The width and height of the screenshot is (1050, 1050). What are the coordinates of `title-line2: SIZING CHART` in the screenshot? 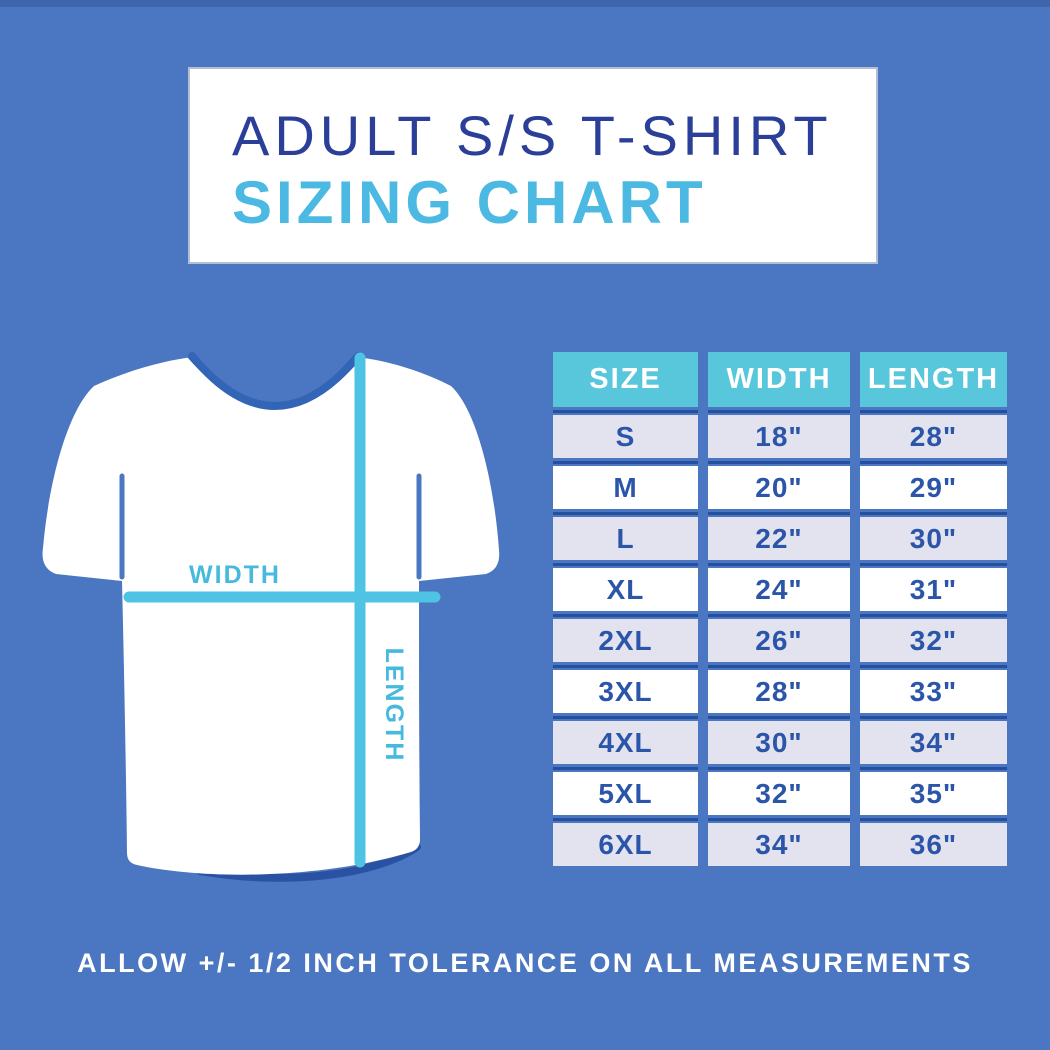 It's located at (469, 202).